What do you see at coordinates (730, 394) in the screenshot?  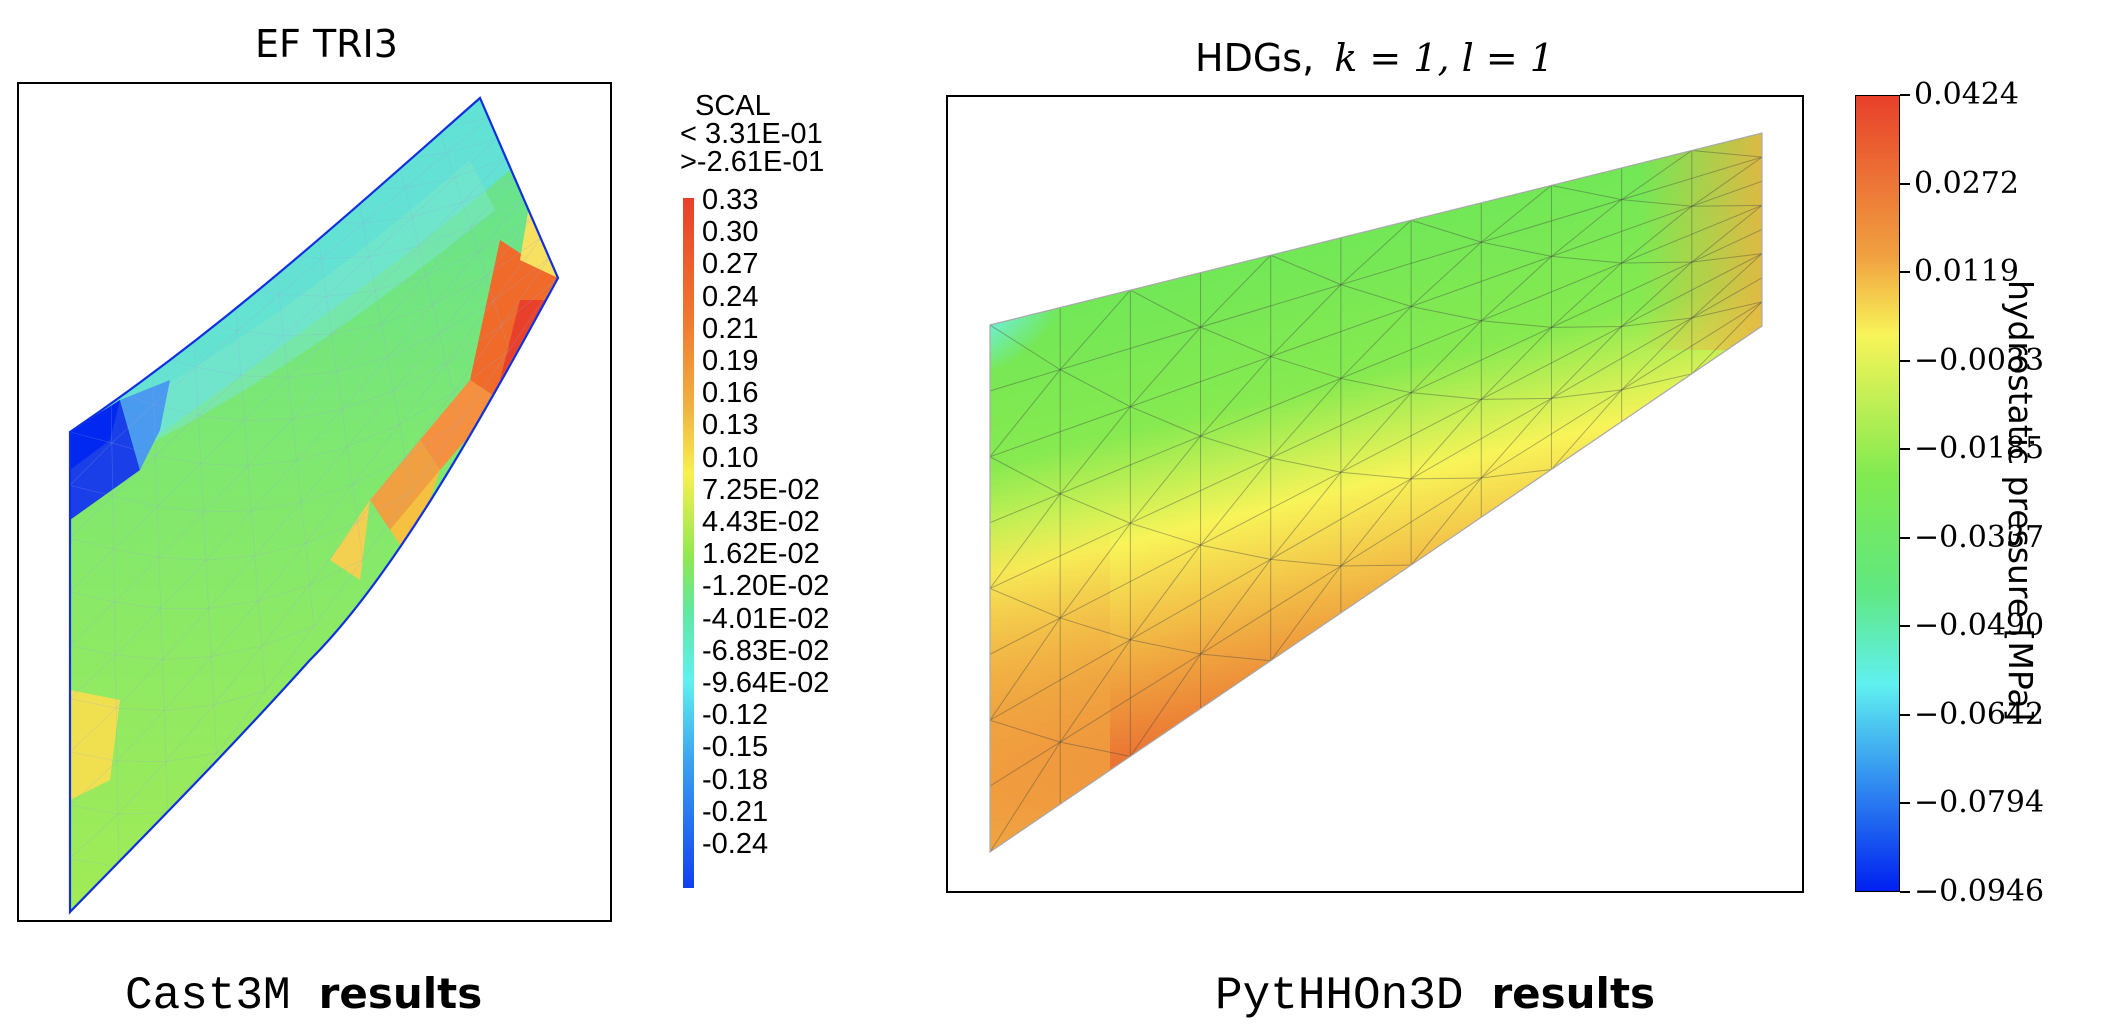 I see `legend-tick-label: 0.16` at bounding box center [730, 394].